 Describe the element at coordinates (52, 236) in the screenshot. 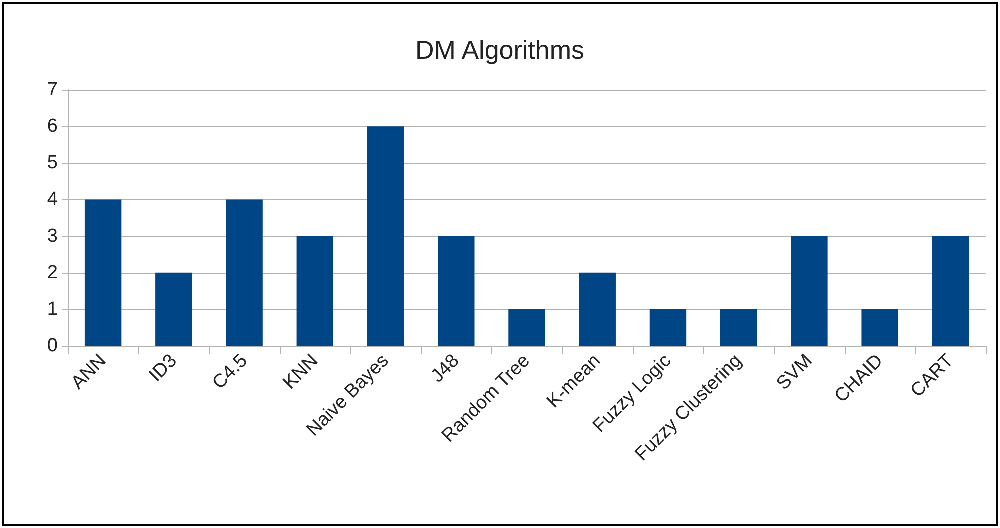

I see `y-tick-label: 3` at that location.